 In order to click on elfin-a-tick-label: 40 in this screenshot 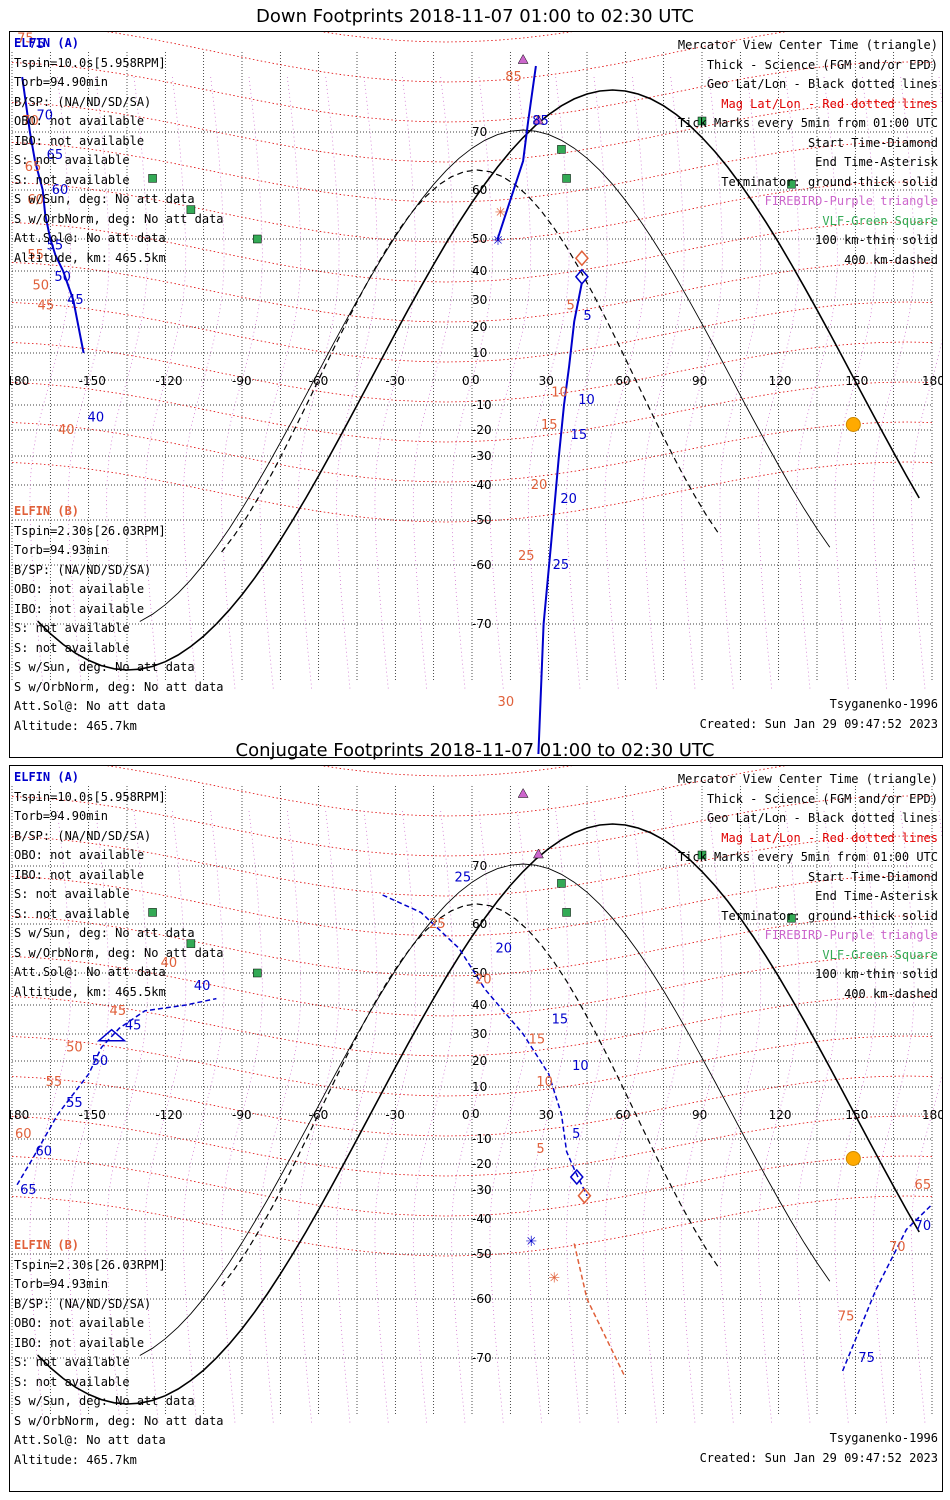, I will do `click(96, 418)`.